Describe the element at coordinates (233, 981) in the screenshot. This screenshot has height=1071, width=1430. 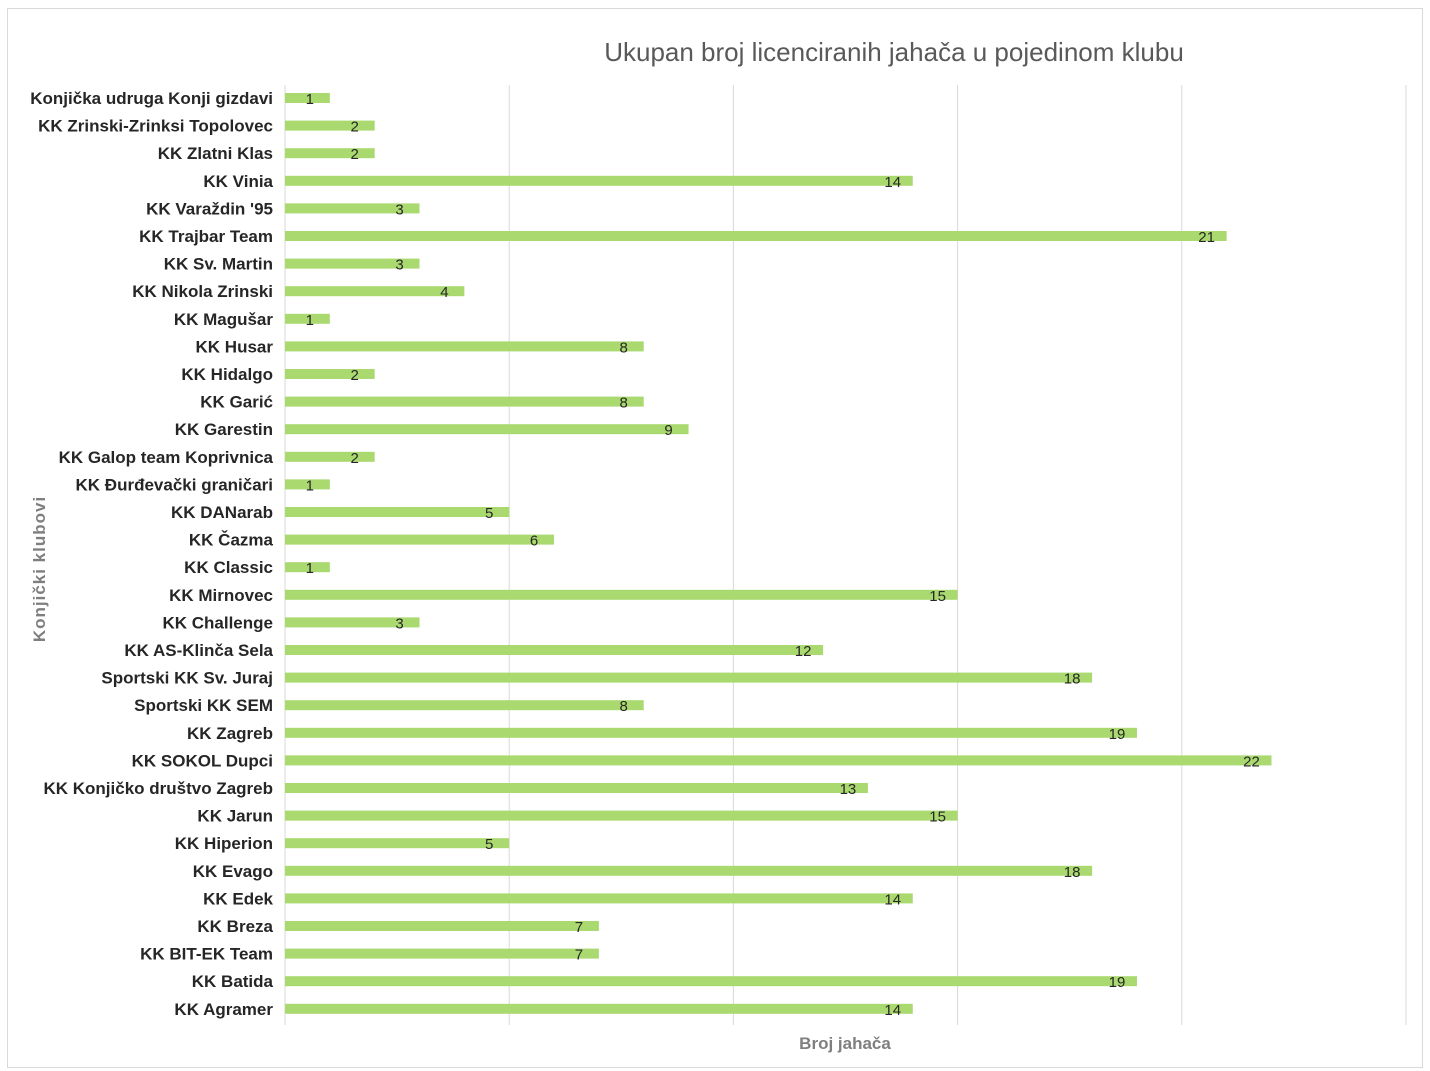
I see `category-label: KK Batida` at that location.